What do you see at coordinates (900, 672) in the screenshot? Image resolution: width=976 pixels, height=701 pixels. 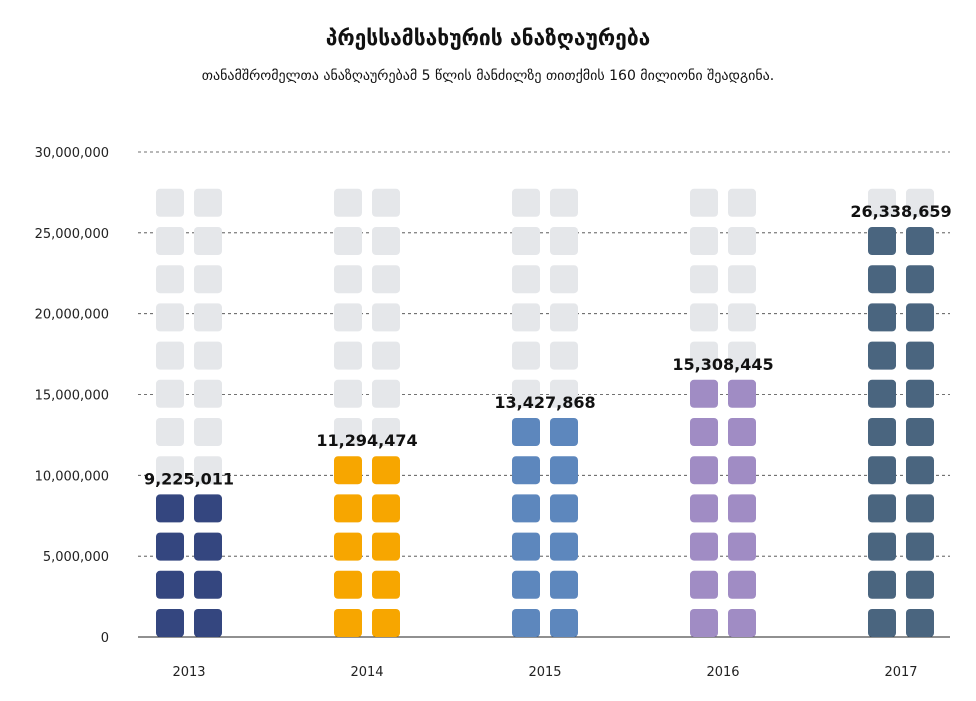 I see `x-tick-label: 2017` at bounding box center [900, 672].